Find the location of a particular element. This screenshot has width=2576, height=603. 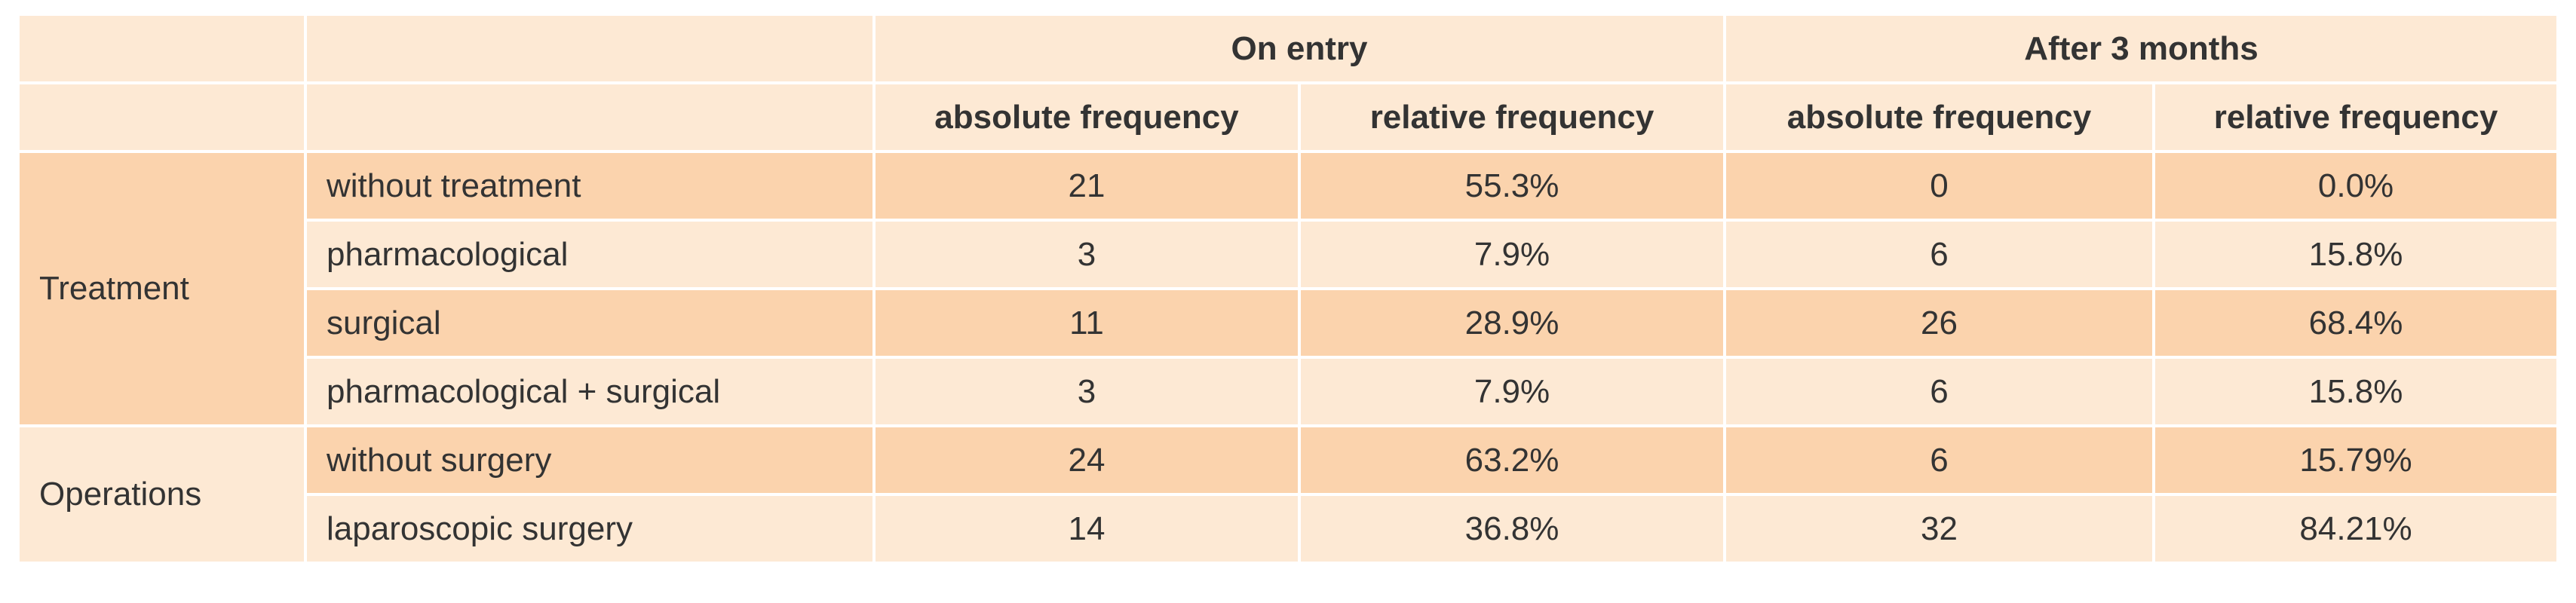

value-cell: 28.9% is located at coordinates (1512, 323).